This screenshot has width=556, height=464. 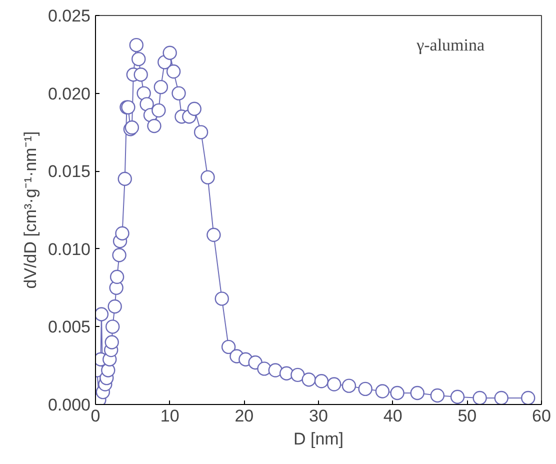 What do you see at coordinates (318, 439) in the screenshot?
I see `x-axis-title: D [nm]` at bounding box center [318, 439].